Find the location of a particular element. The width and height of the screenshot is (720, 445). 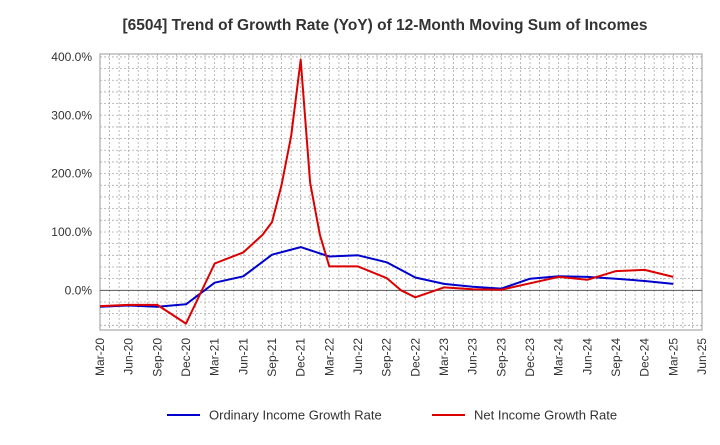

y-axis-ticks: 0.0% 100.0% 200.0% 300.0% 400.0% is located at coordinates (71, 173).